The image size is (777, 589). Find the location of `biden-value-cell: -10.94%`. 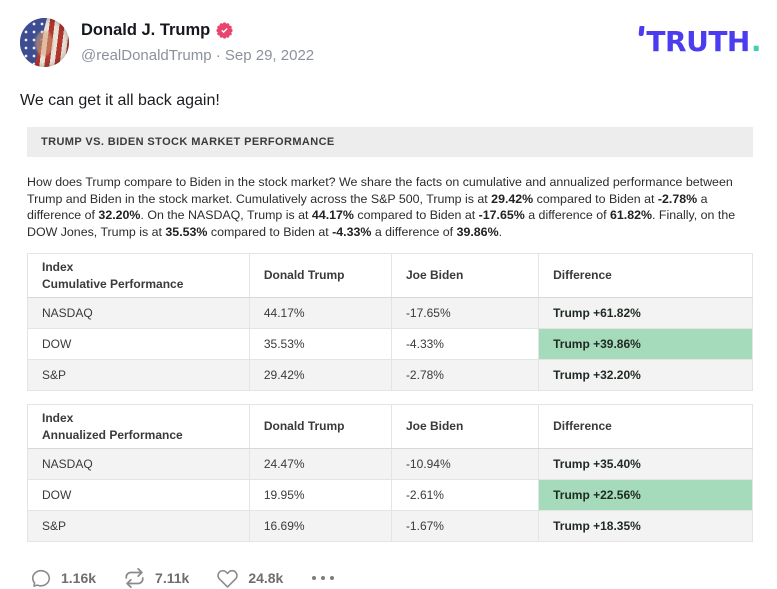

biden-value-cell: -10.94% is located at coordinates (465, 464).